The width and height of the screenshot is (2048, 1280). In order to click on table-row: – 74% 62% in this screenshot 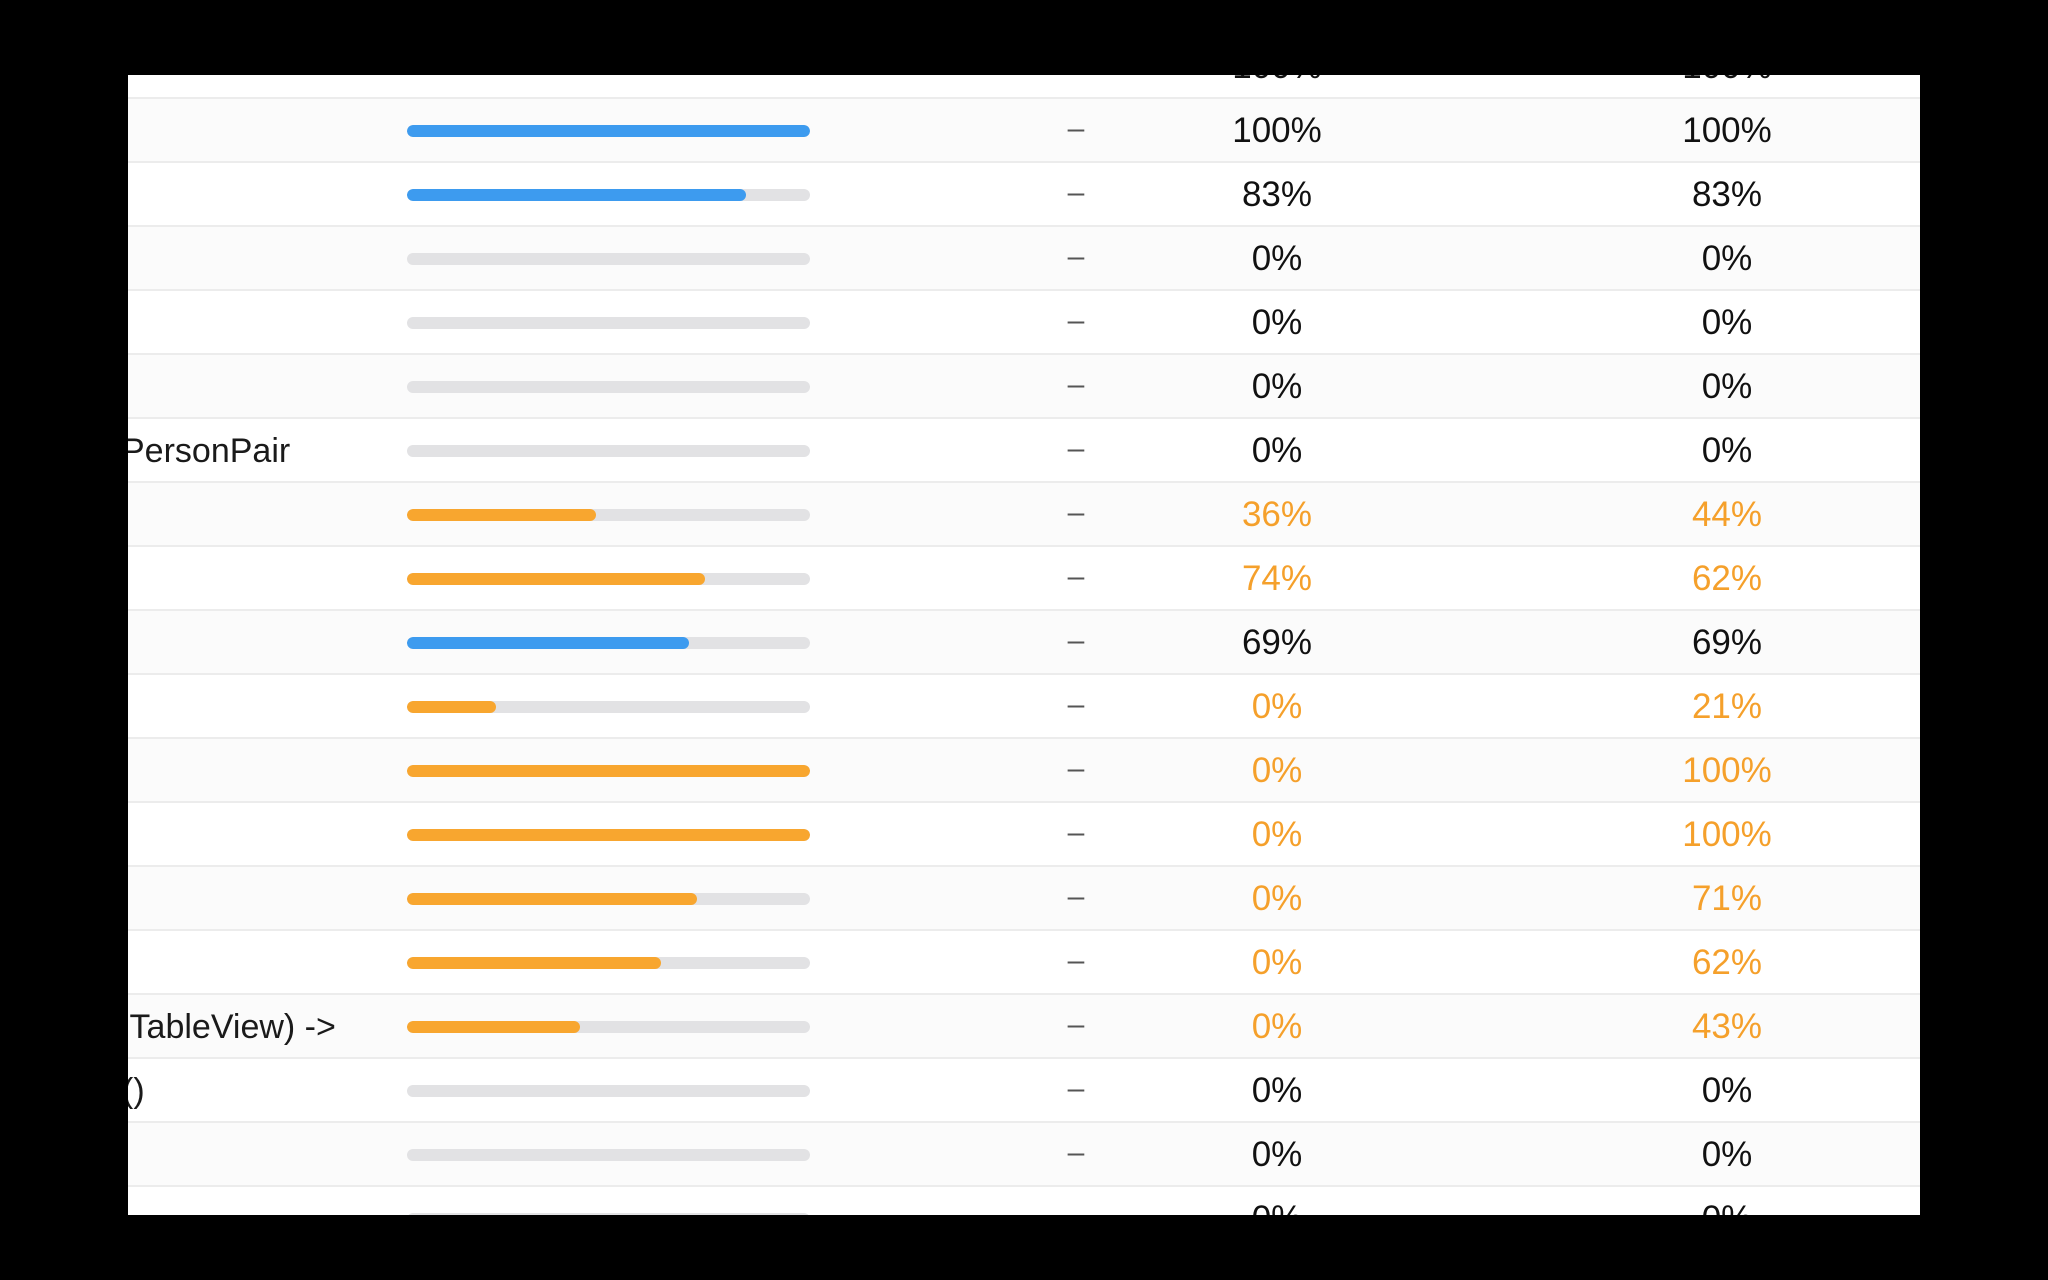, I will do `click(1024, 579)`.